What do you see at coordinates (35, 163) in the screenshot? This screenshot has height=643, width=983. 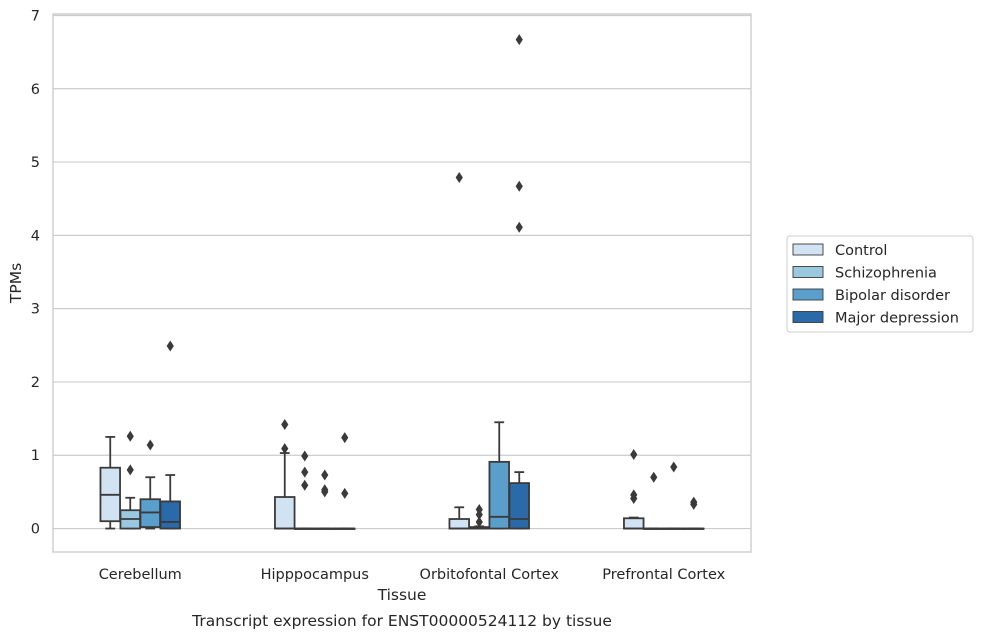 I see `y-tick-label: 5` at bounding box center [35, 163].